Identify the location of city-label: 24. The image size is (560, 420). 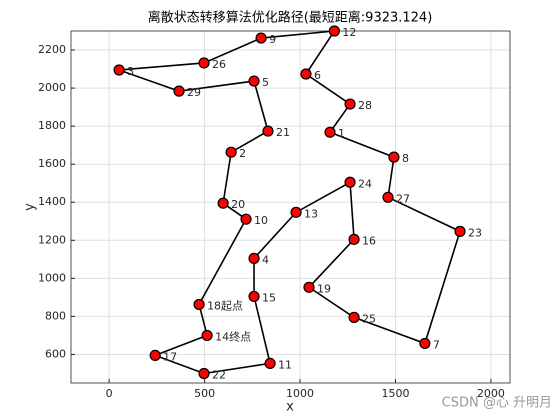
(365, 183).